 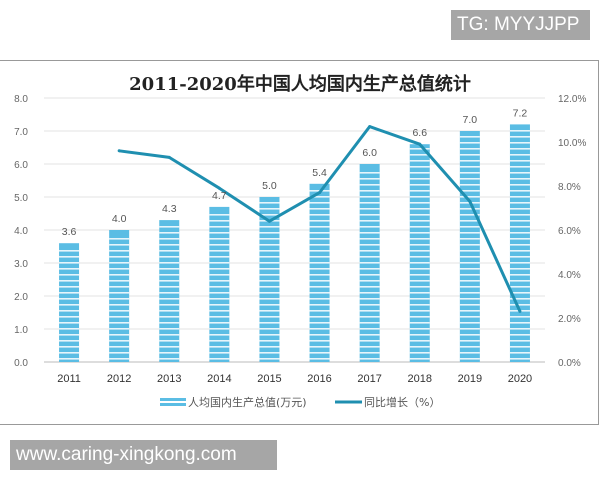 I want to click on right-axis-tick-label: 8.0%, so click(x=569, y=187).